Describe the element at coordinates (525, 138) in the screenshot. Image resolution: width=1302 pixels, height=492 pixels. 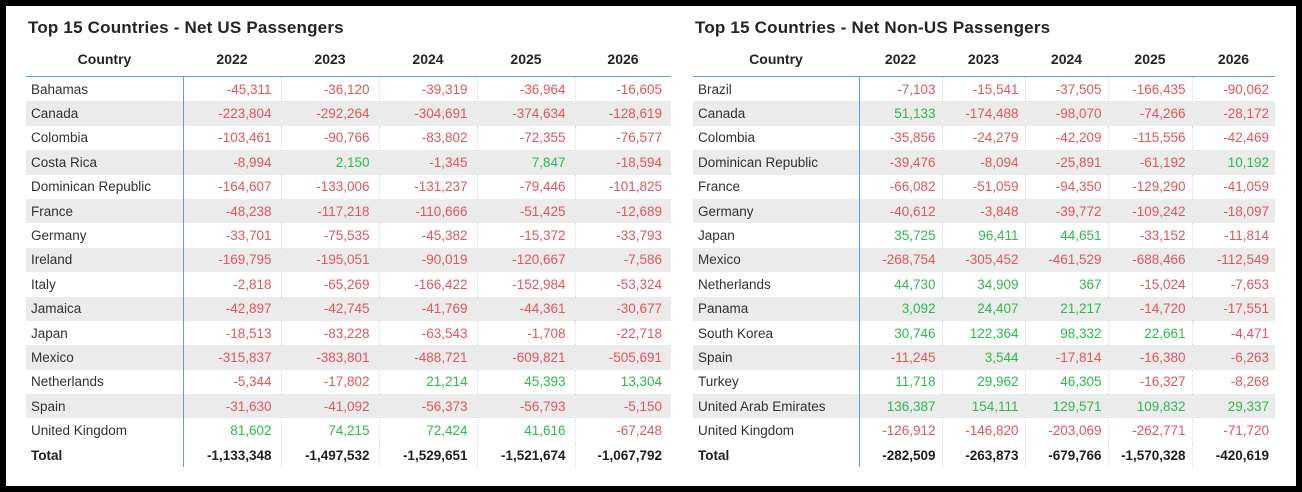
I see `value-cell: -72,355` at that location.